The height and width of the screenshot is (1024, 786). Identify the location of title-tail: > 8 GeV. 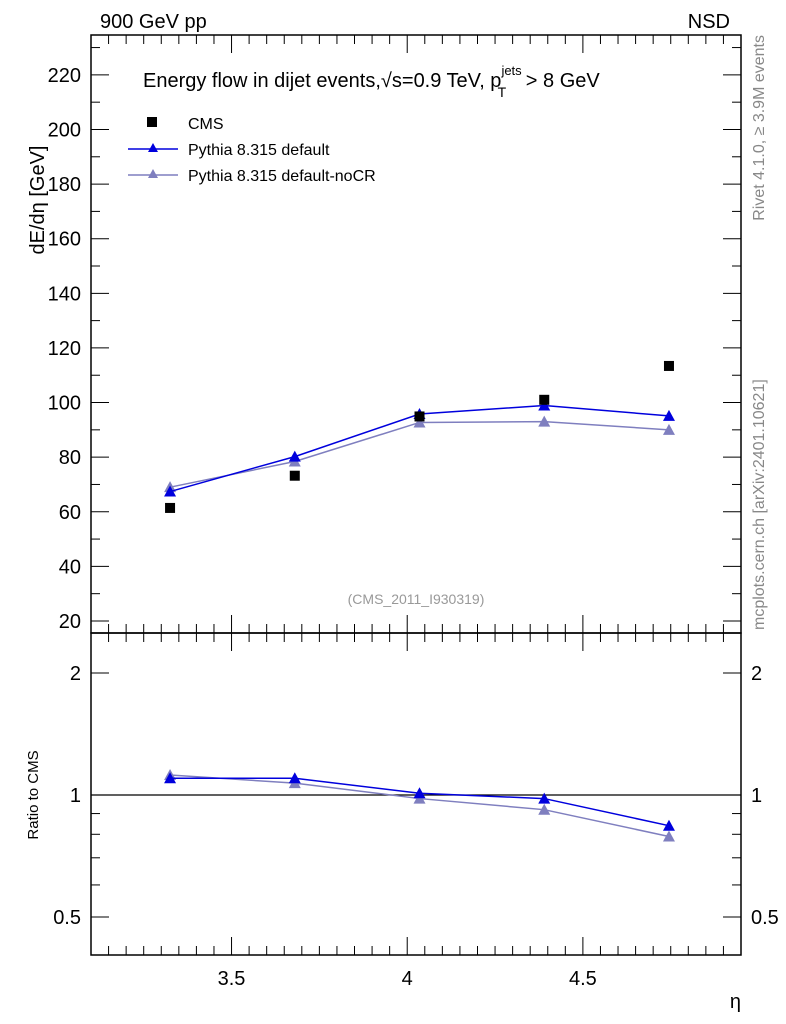
(560, 81).